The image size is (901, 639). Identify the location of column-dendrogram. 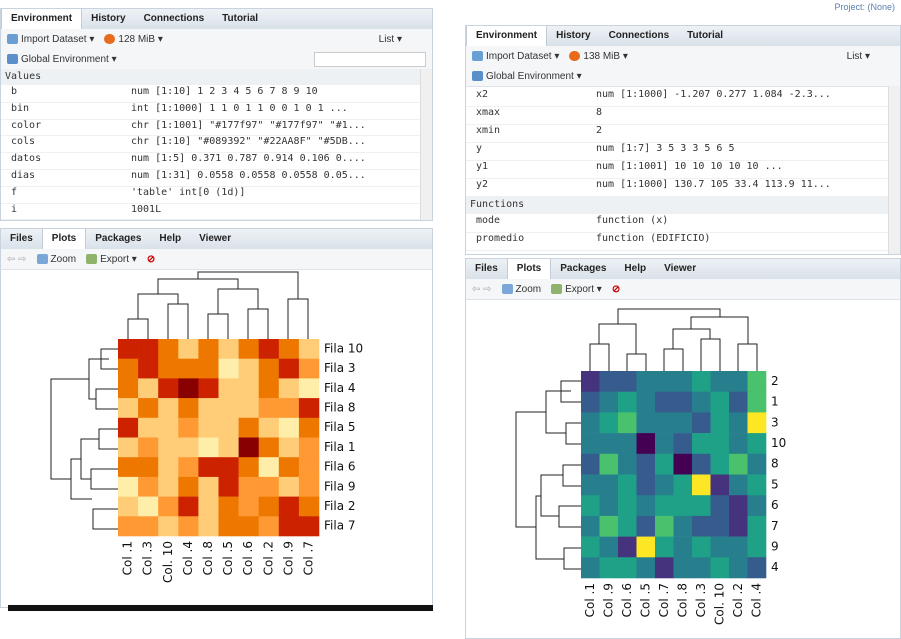
(673, 339).